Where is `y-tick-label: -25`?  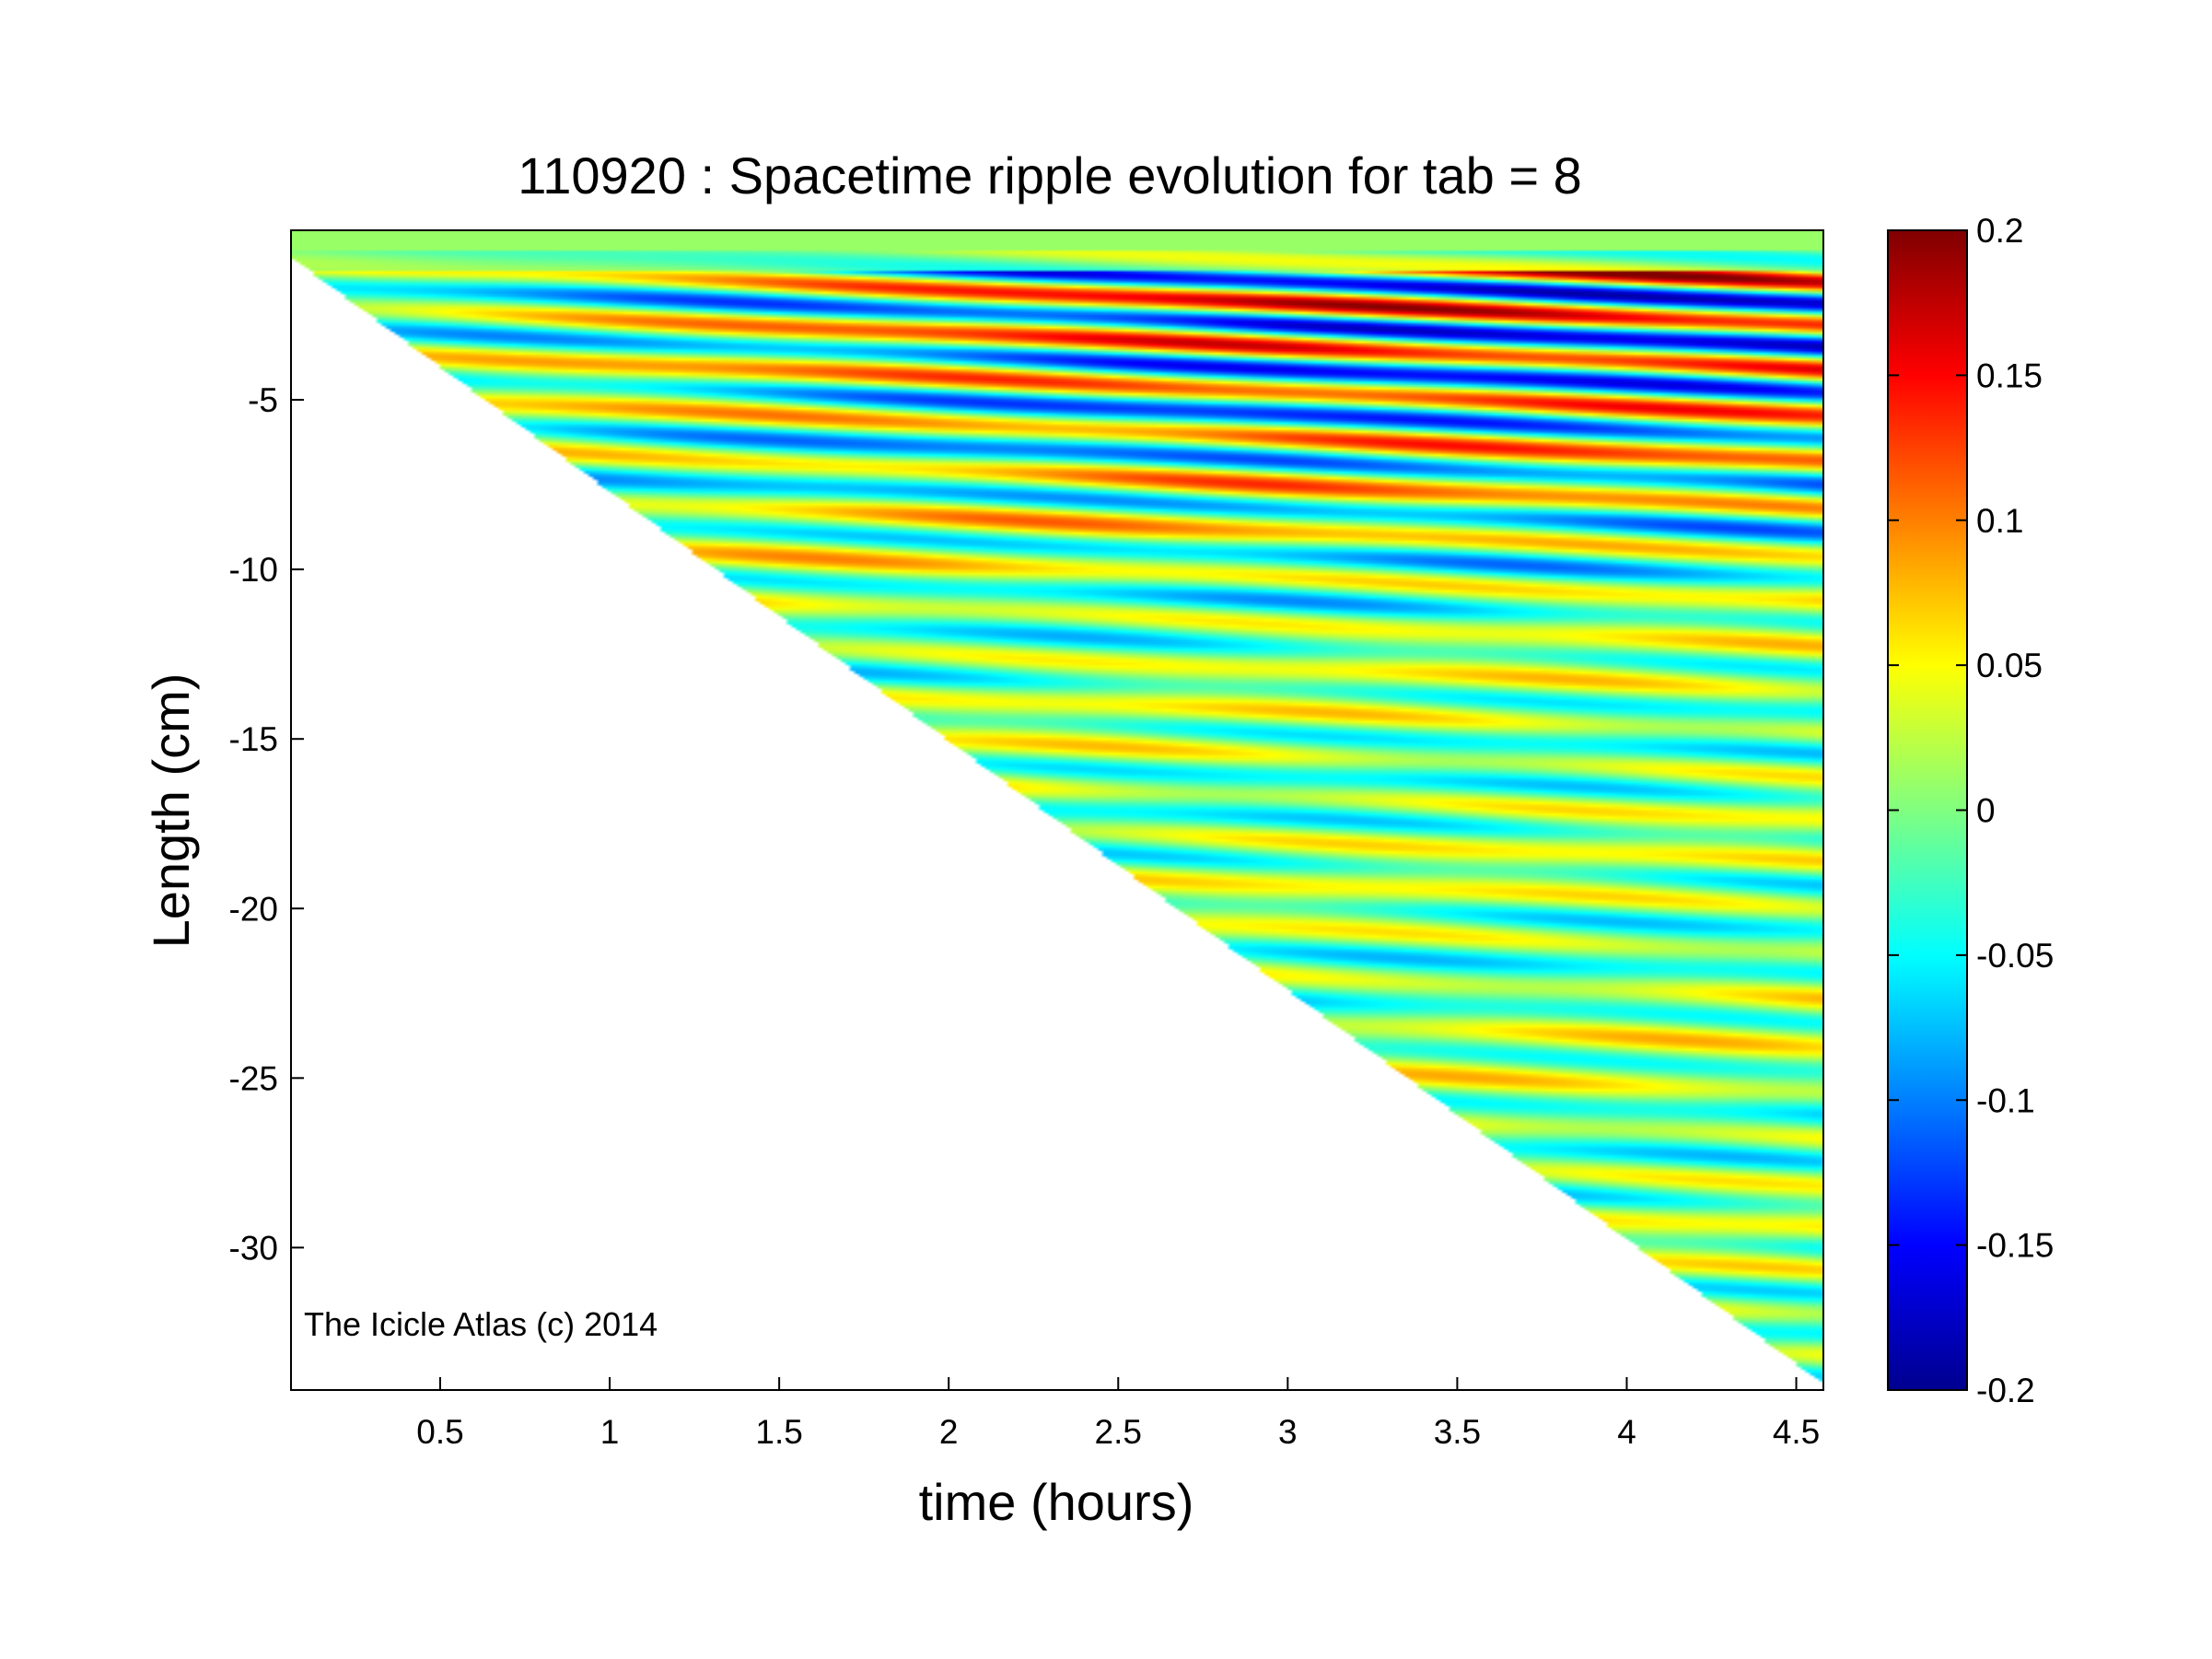
y-tick-label: -25 is located at coordinates (254, 1078).